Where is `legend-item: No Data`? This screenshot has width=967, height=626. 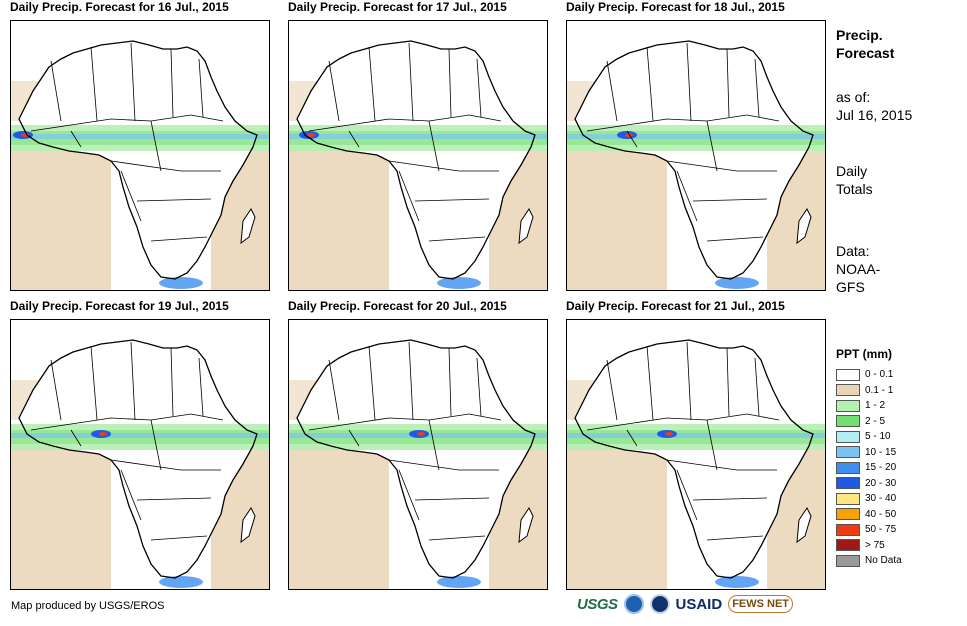
legend-item: No Data is located at coordinates (896, 561).